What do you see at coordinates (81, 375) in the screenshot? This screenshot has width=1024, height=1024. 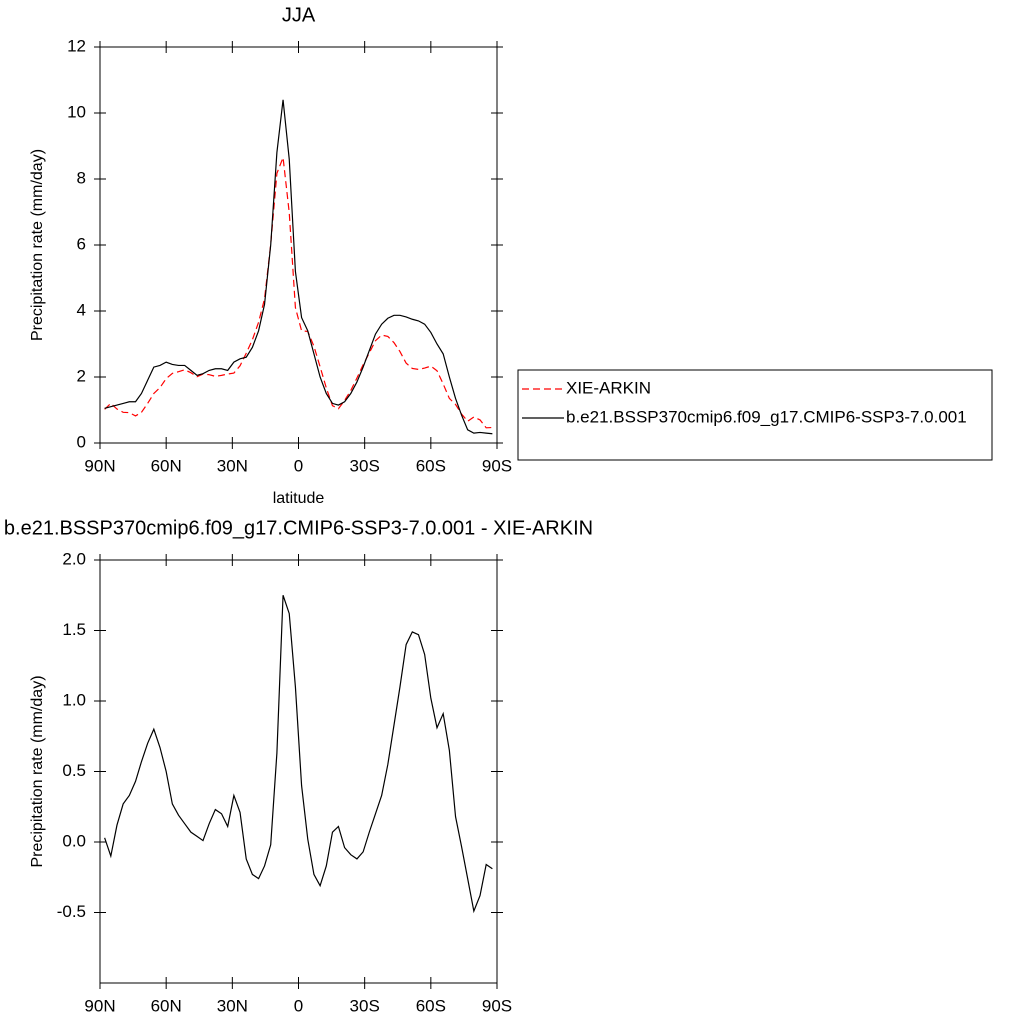 I see `y-tick-label: 2` at bounding box center [81, 375].